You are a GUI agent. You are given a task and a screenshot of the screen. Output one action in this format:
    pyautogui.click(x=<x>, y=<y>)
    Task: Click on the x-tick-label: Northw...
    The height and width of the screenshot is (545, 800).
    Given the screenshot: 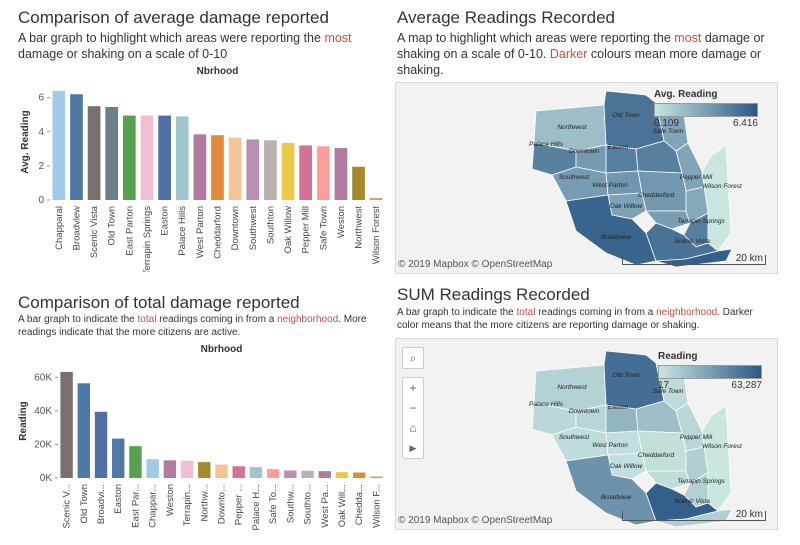 What is the action you would take?
    pyautogui.click(x=204, y=503)
    